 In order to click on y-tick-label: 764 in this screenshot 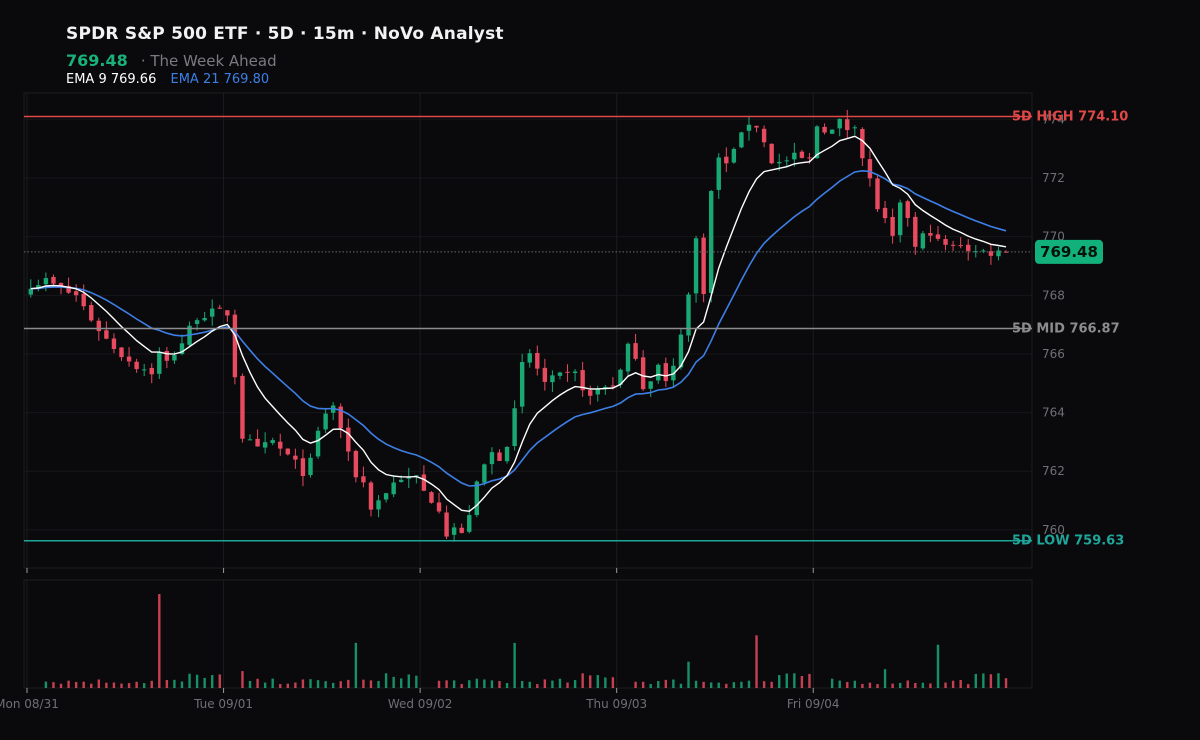, I will do `click(1053, 413)`.